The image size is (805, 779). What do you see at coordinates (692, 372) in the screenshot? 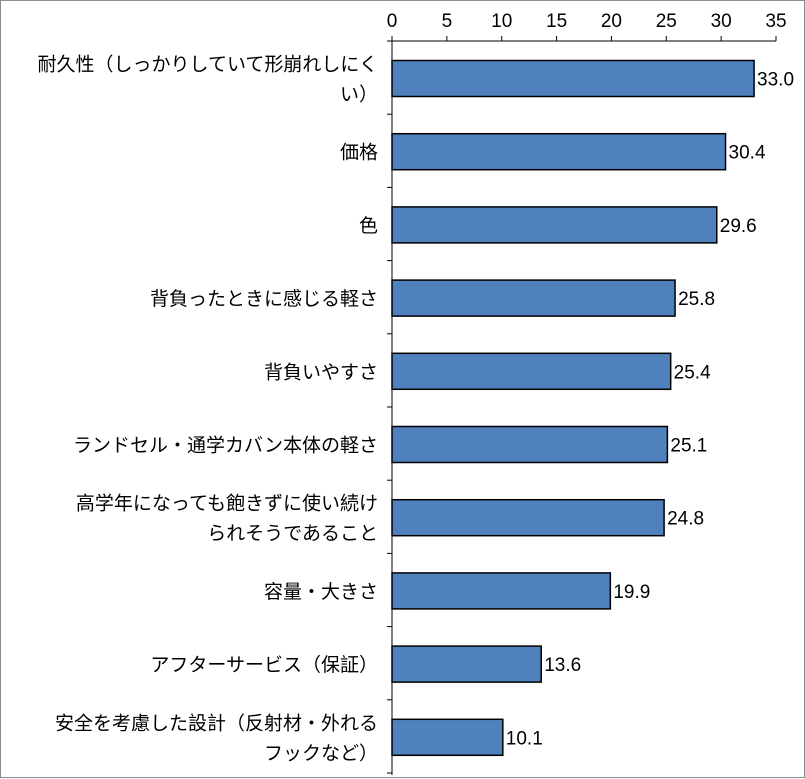
I see `data-label: 25.4` at bounding box center [692, 372].